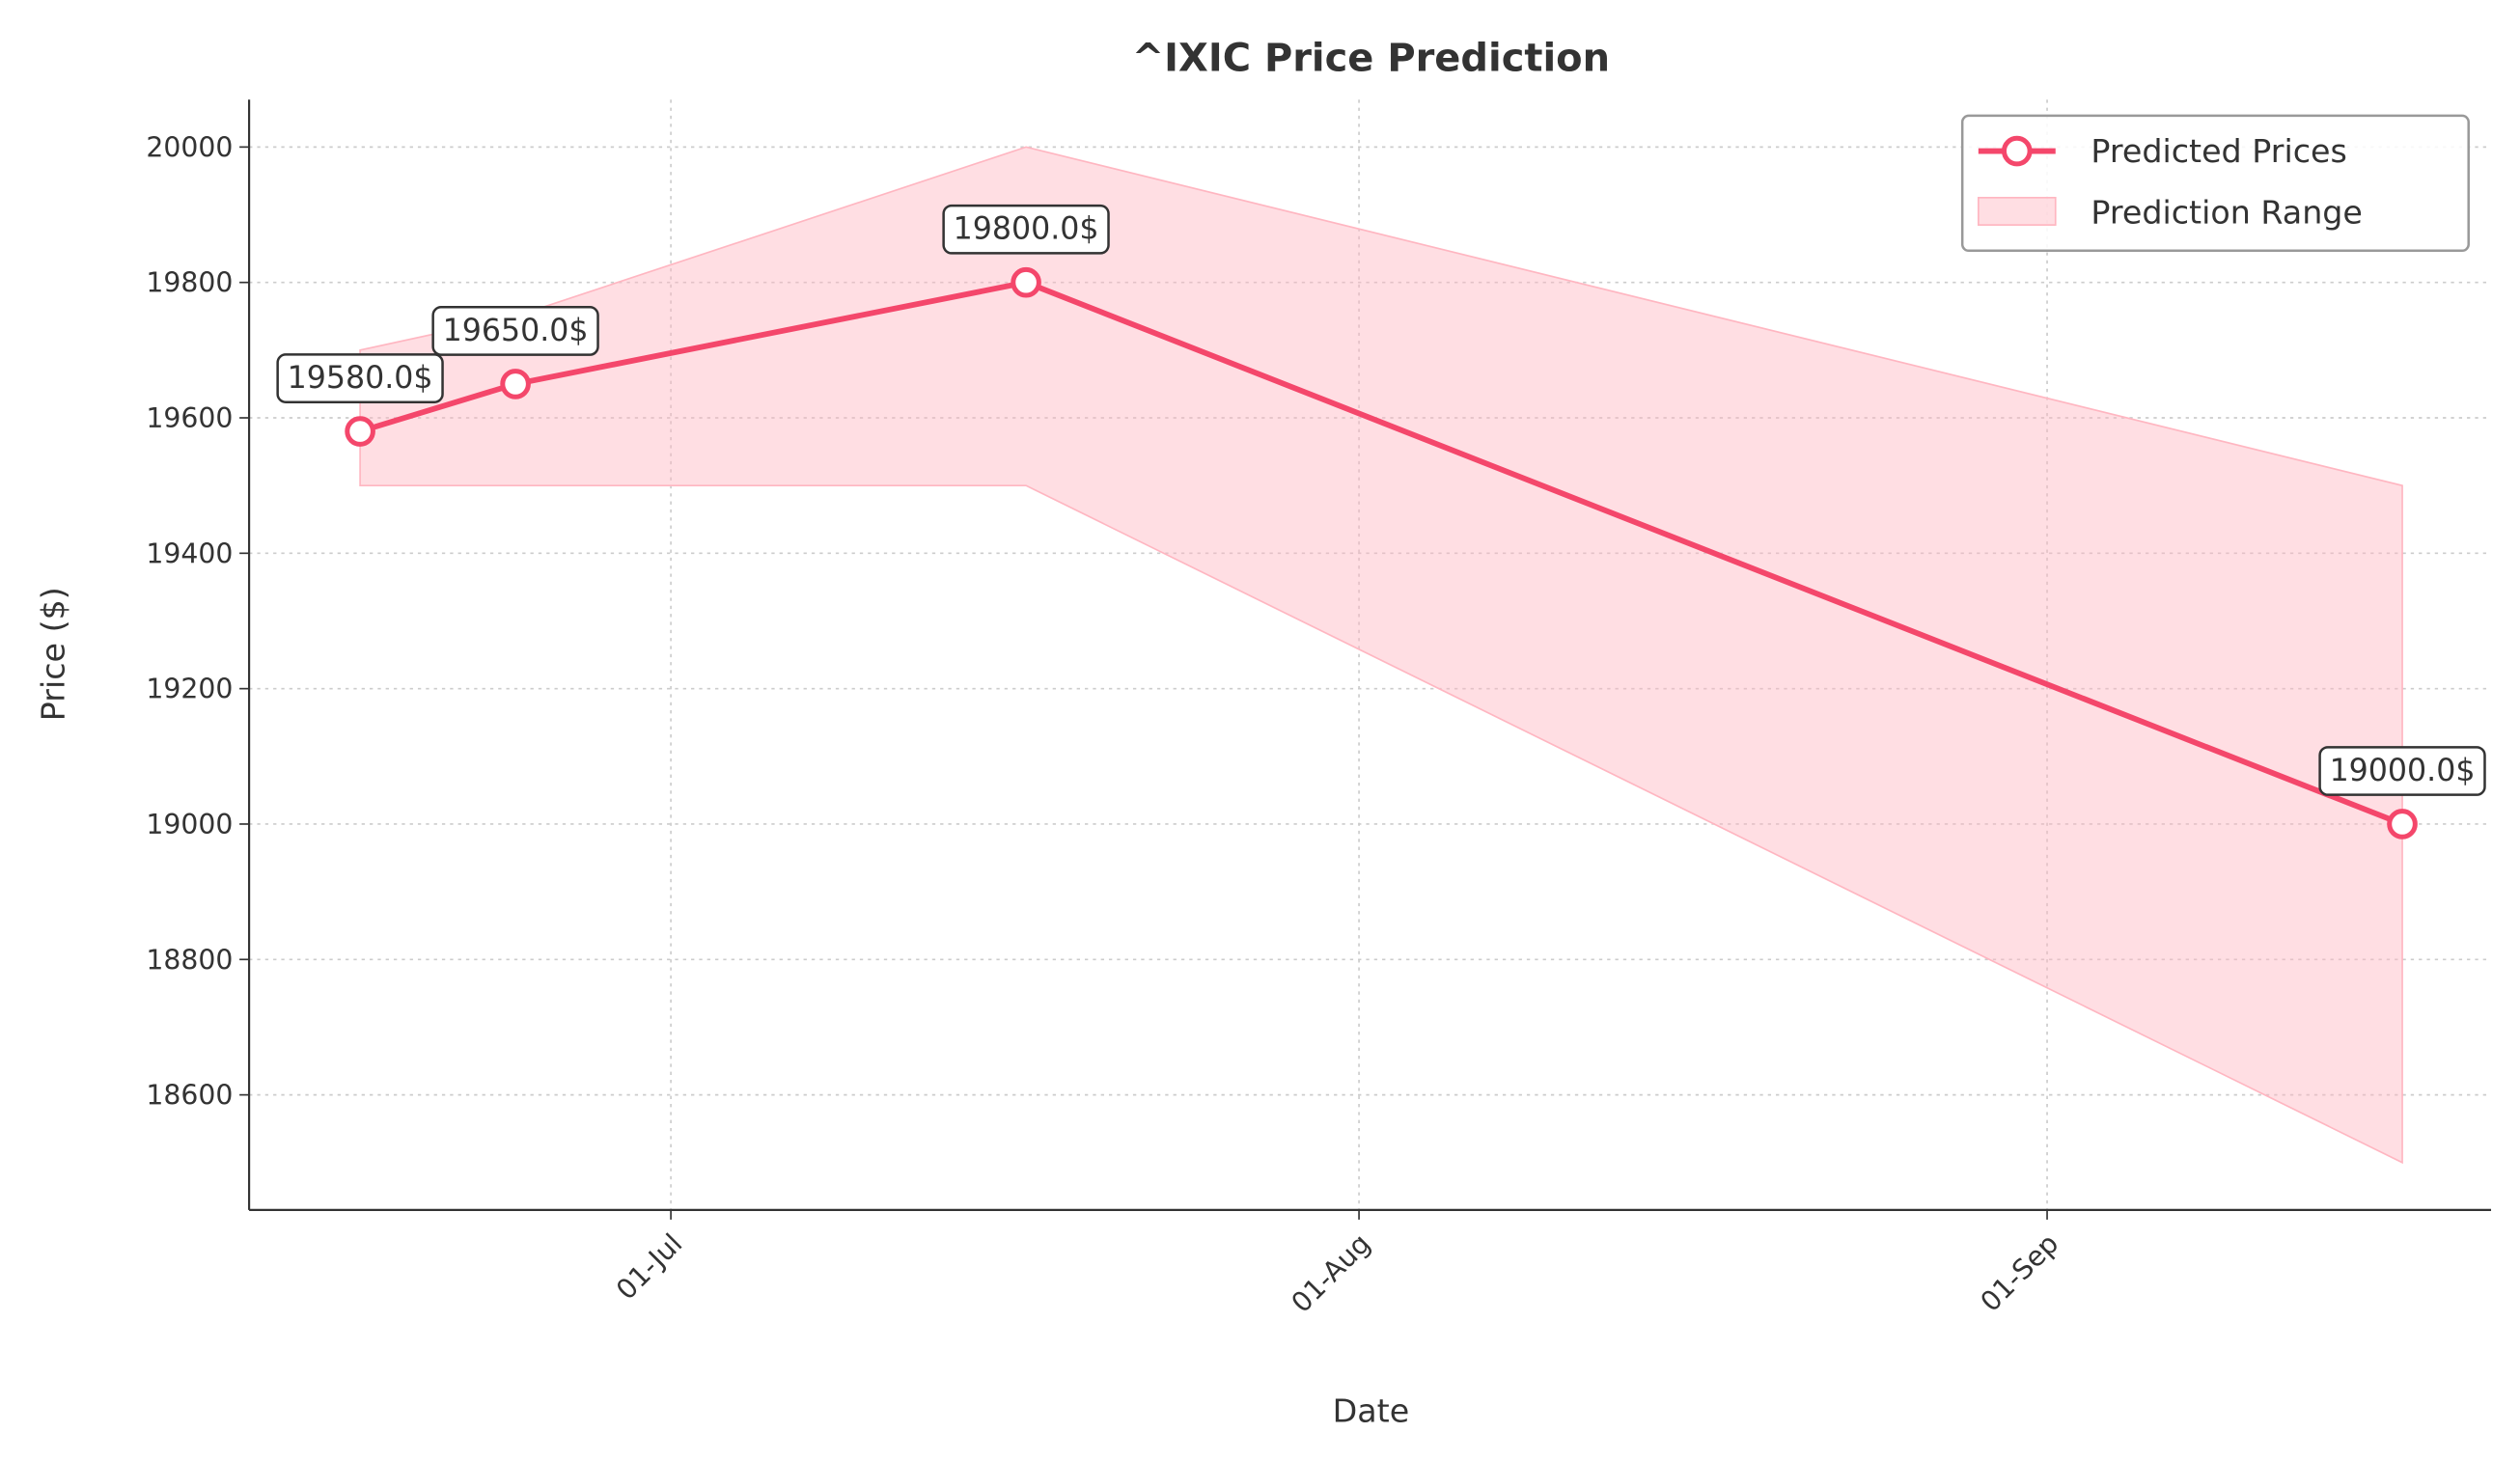 The height and width of the screenshot is (1460, 2520). I want to click on value-label: 19650.0$, so click(515, 331).